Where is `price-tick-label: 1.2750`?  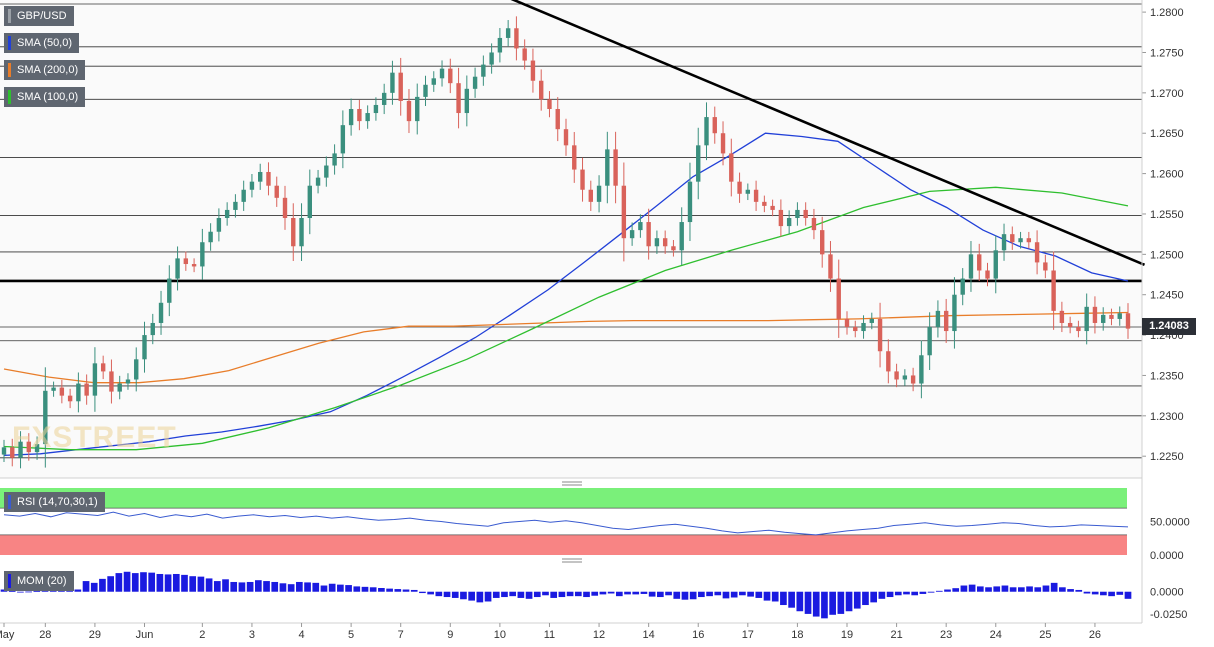 price-tick-label: 1.2750 is located at coordinates (1167, 53).